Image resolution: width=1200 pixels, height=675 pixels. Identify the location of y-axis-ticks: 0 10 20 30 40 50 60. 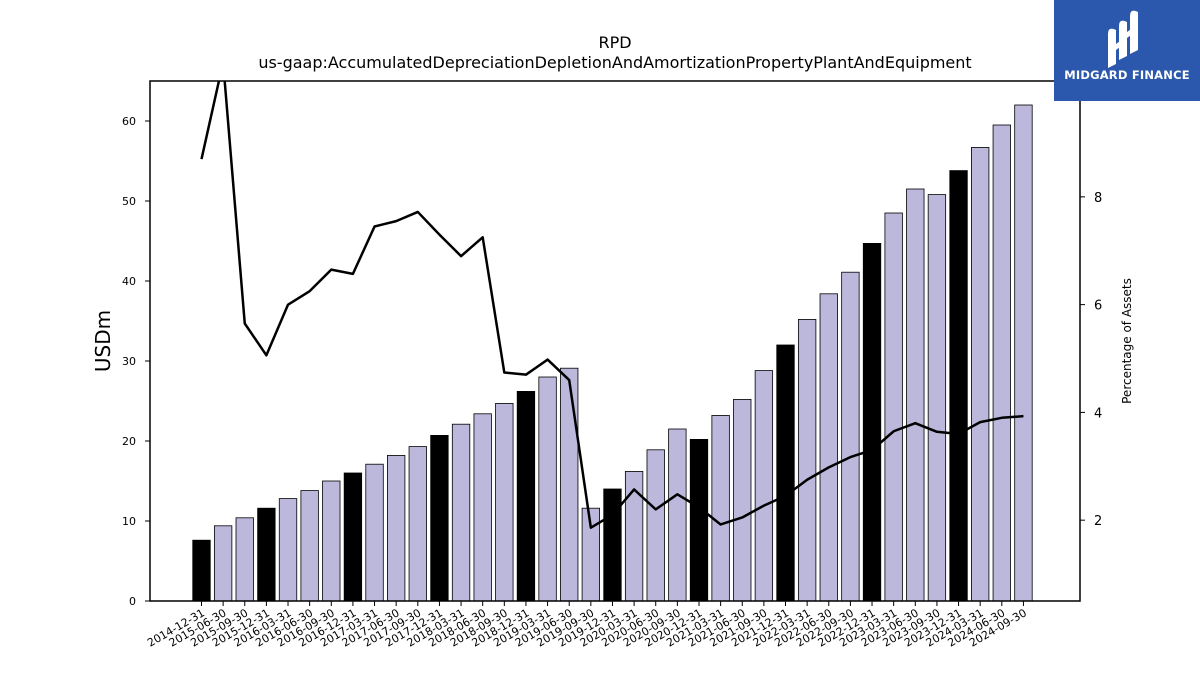
(136, 361).